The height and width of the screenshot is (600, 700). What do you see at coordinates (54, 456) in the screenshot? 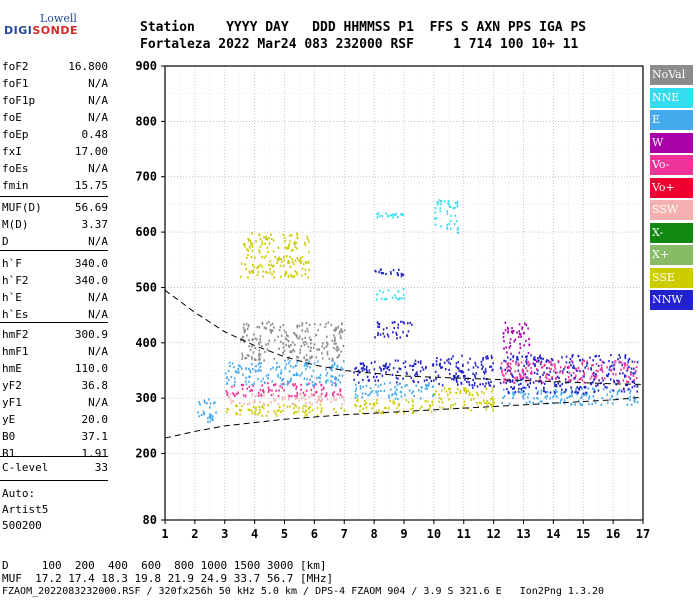
I see `param-separator` at bounding box center [54, 456].